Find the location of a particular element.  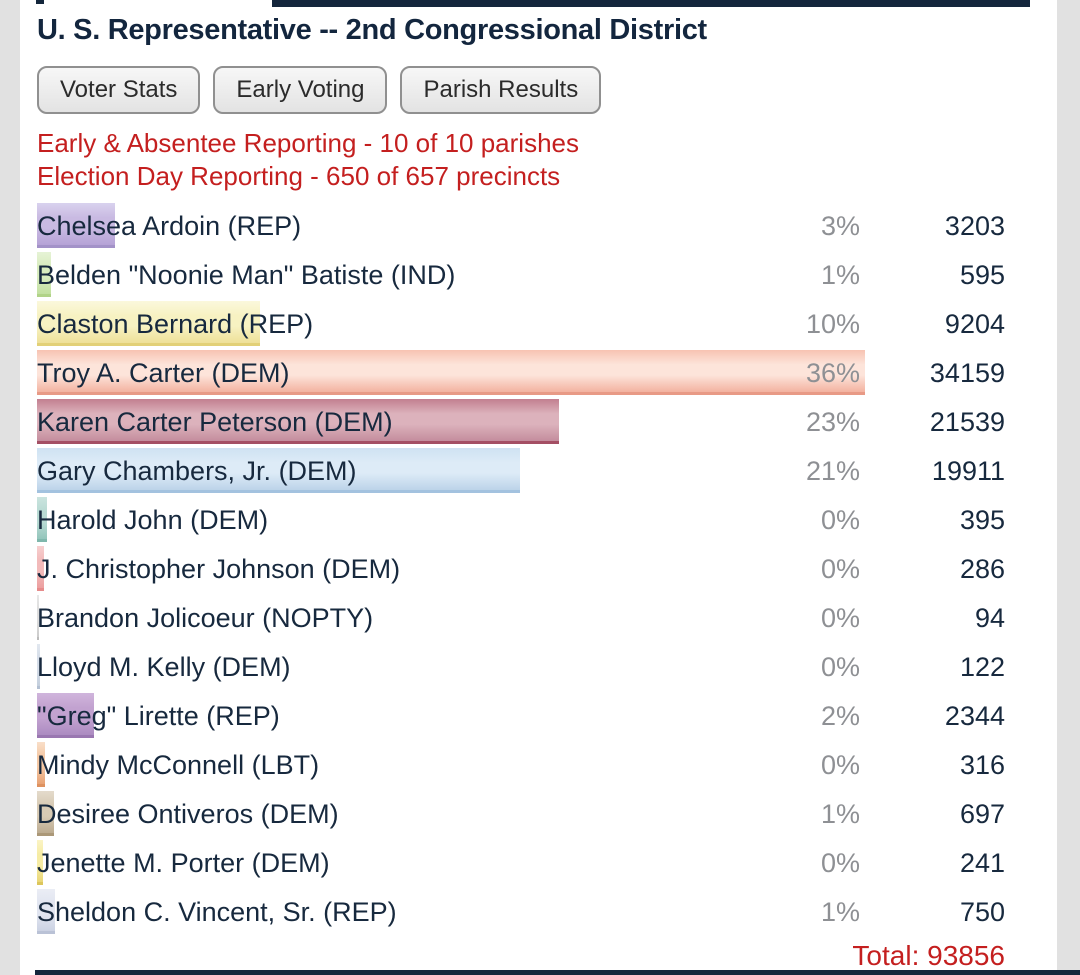

candidate-row: Mindy McConnell (LBT) 0% 316 is located at coordinates (521, 765).